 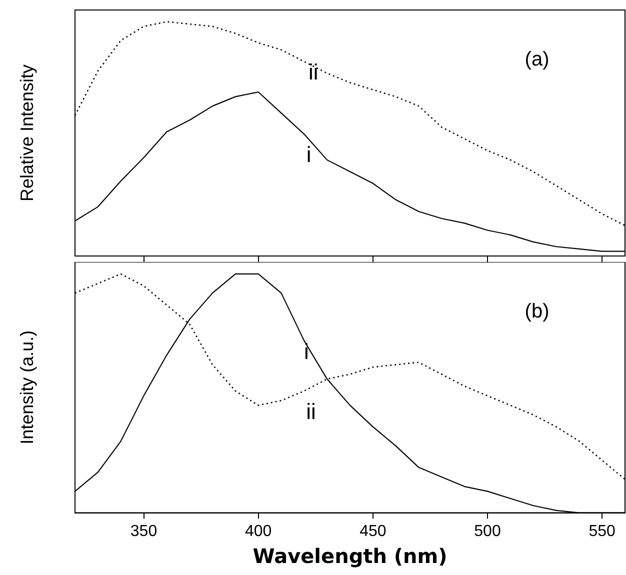 What do you see at coordinates (144, 531) in the screenshot?
I see `x-tick-label: 350` at bounding box center [144, 531].